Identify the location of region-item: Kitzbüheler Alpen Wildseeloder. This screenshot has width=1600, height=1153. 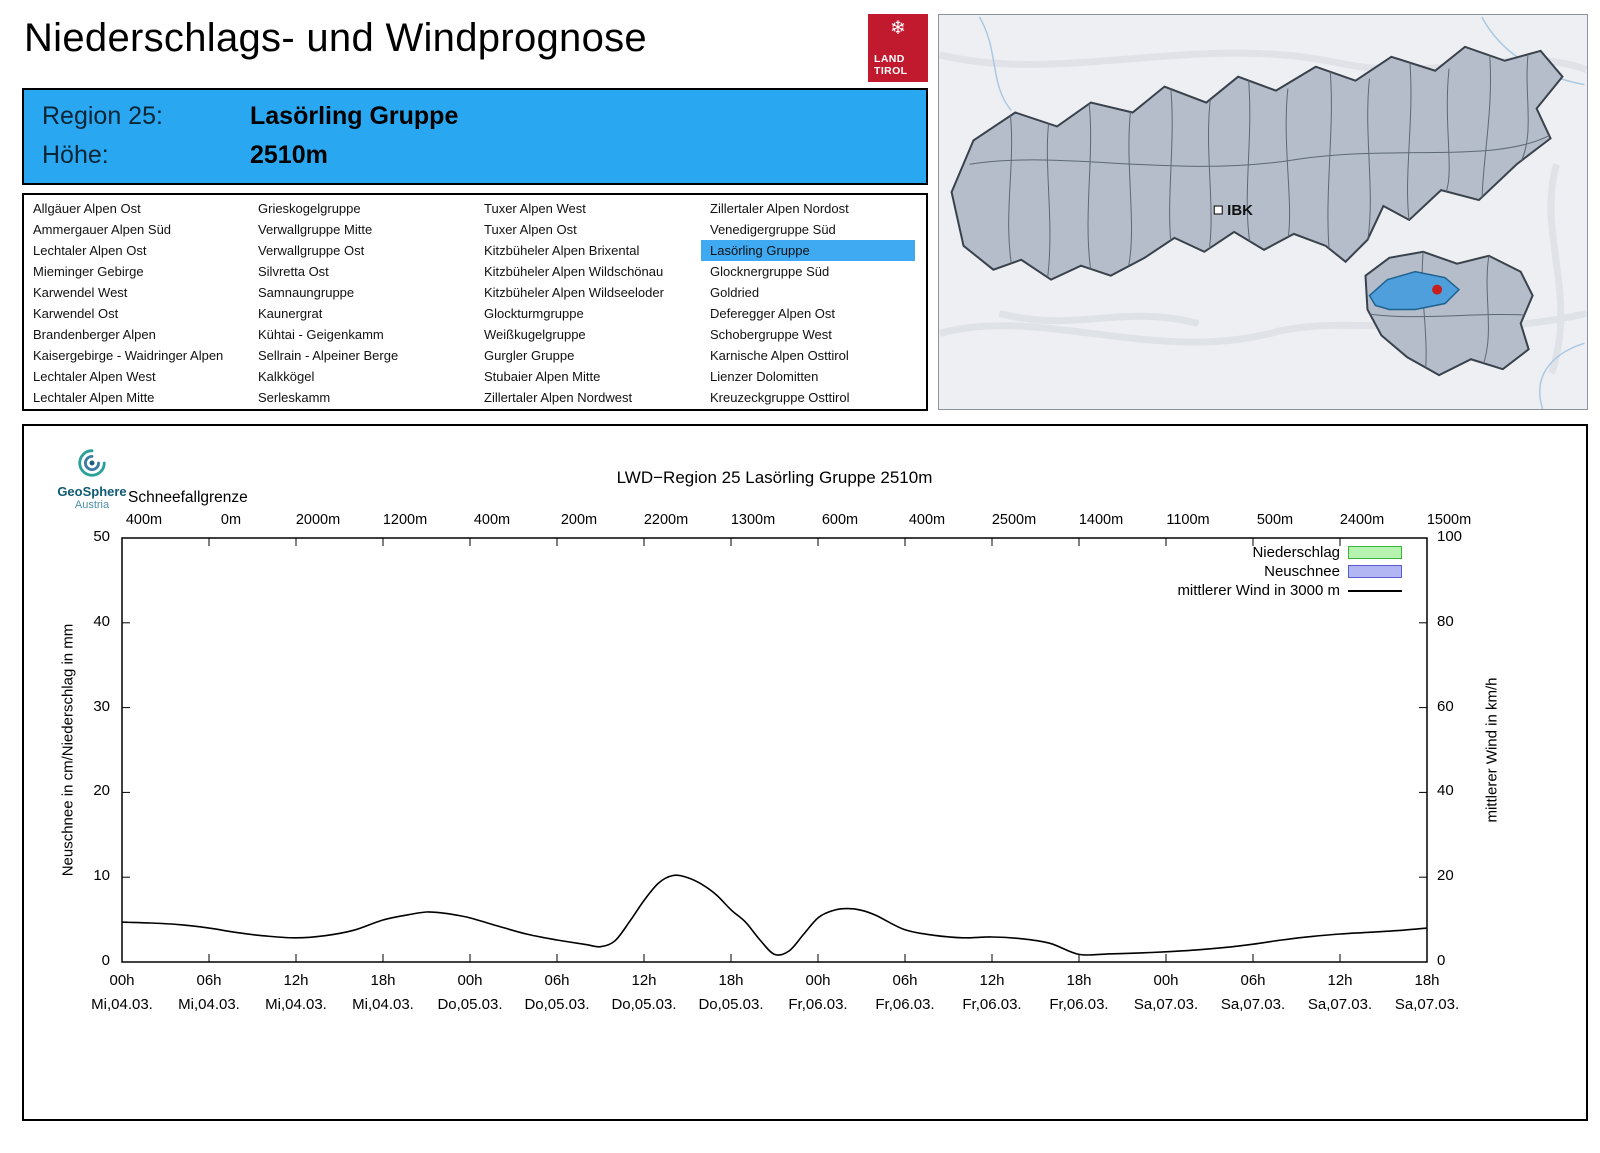
(574, 292).